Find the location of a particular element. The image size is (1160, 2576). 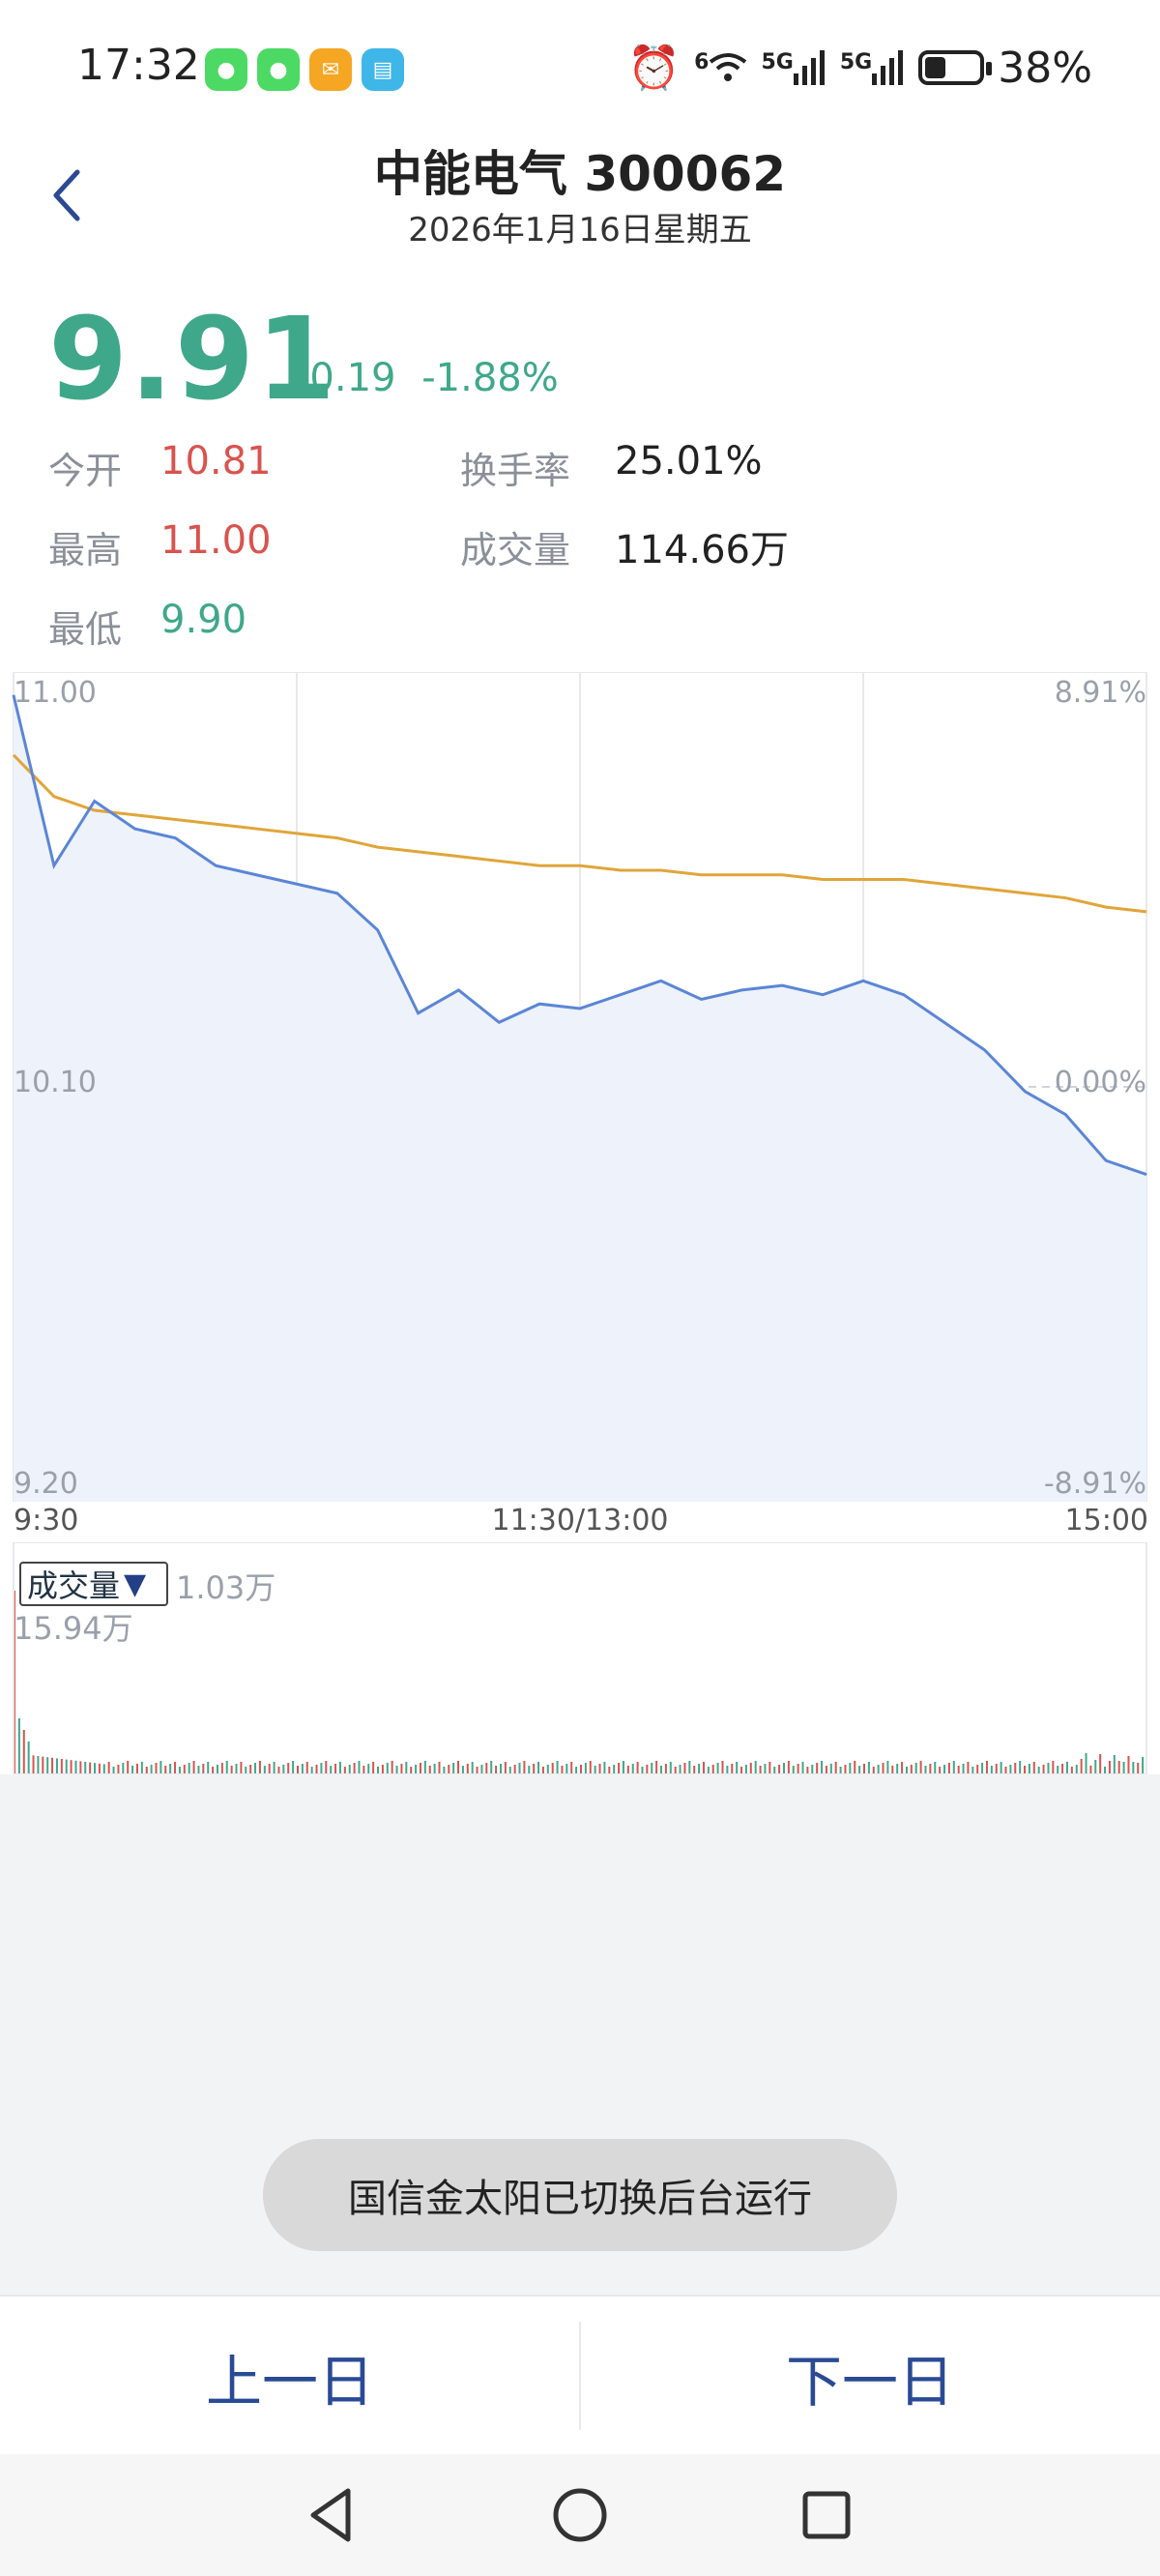

wechat-icon: ● is located at coordinates (226, 69).